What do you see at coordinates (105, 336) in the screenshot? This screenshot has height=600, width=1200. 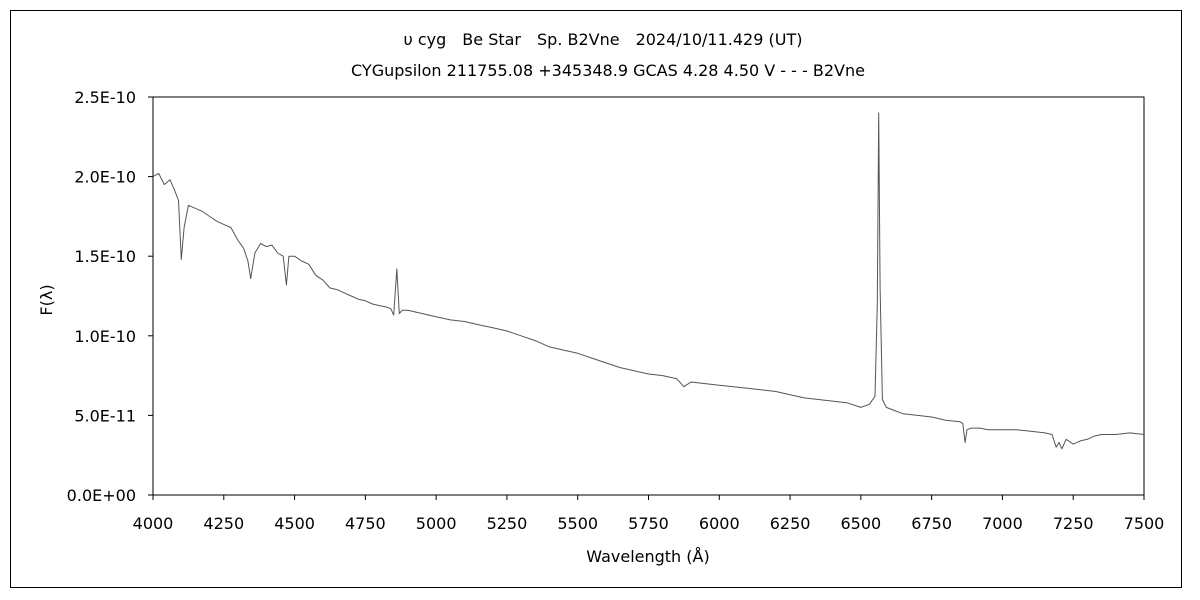 I see `y-tick-label: 1.0E-10` at bounding box center [105, 336].